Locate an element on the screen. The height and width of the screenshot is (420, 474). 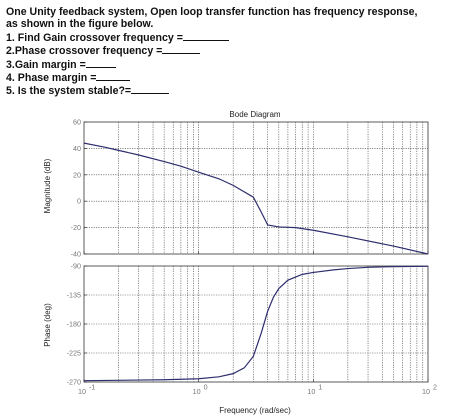
y-tick-label: 0 is located at coordinates (79, 201).